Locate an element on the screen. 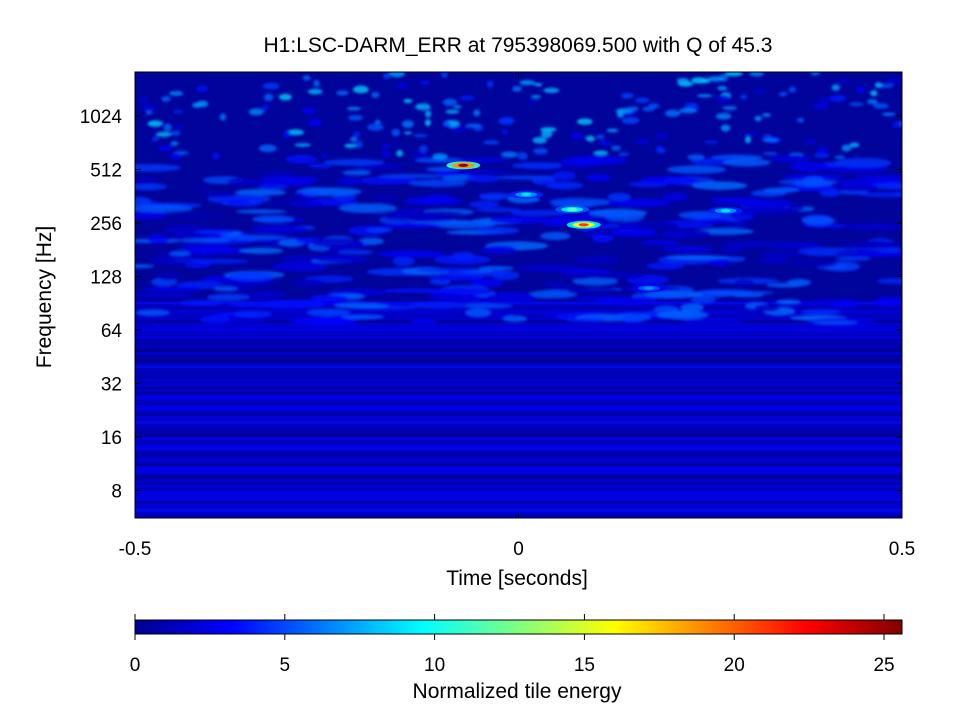 Image resolution: width=960 pixels, height=721 pixels. colorbar-gradient is located at coordinates (518, 627).